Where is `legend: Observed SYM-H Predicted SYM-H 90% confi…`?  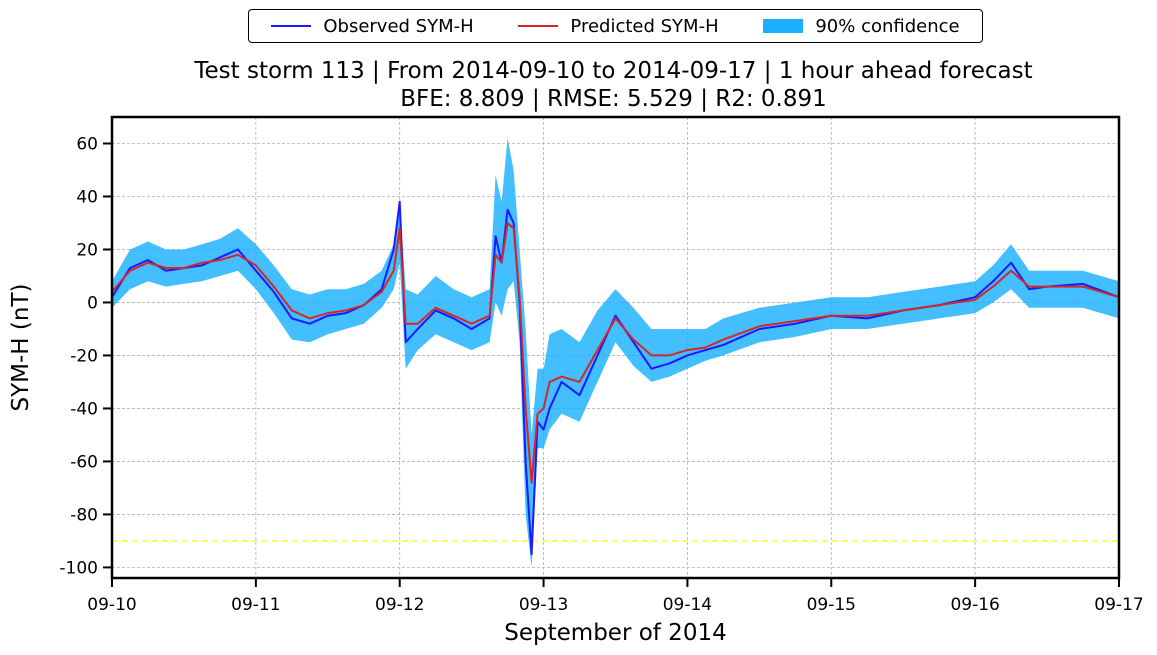
legend: Observed SYM-H Predicted SYM-H 90% confi… is located at coordinates (615, 26).